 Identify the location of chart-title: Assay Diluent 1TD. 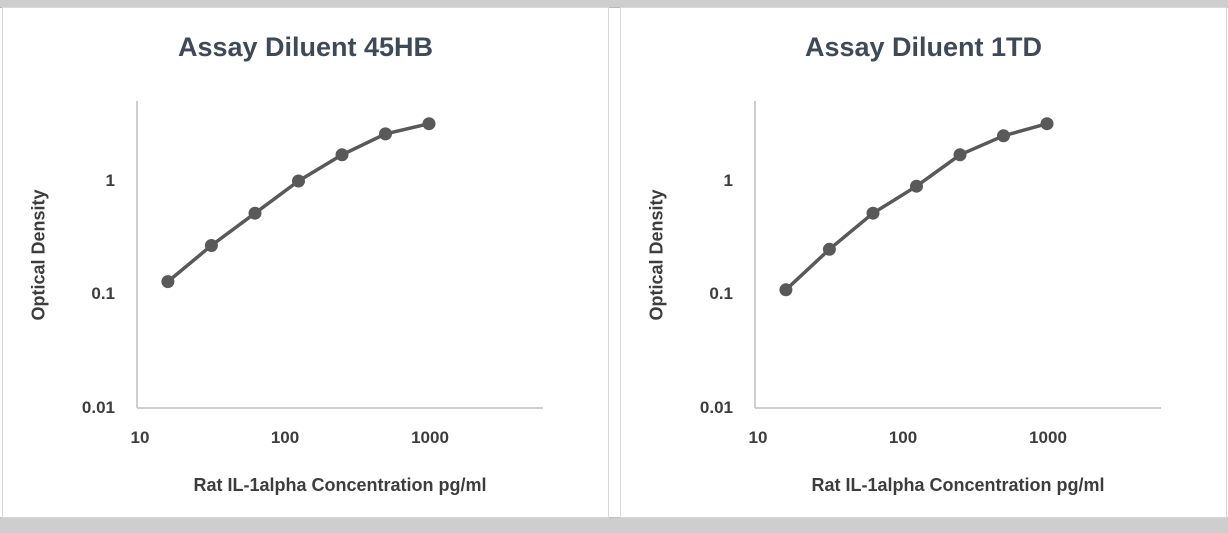
(923, 47).